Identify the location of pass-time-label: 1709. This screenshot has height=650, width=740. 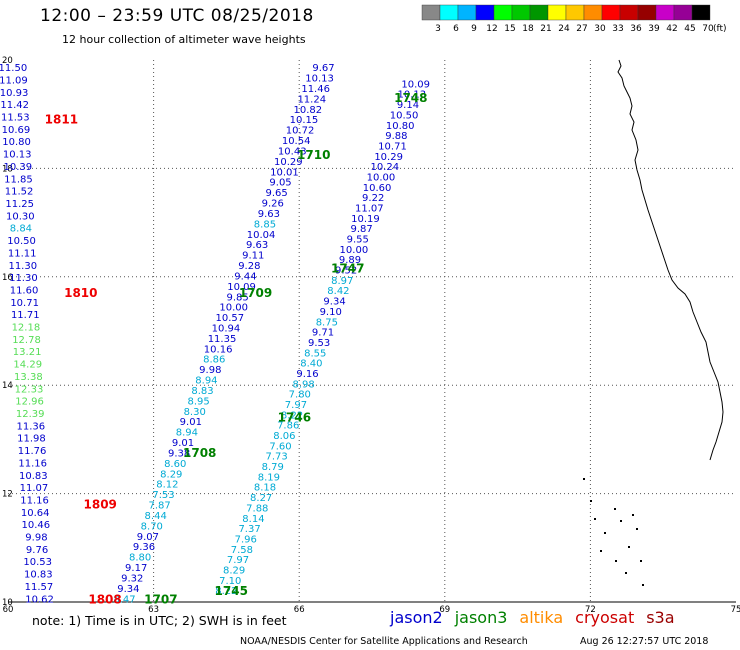
(255, 293).